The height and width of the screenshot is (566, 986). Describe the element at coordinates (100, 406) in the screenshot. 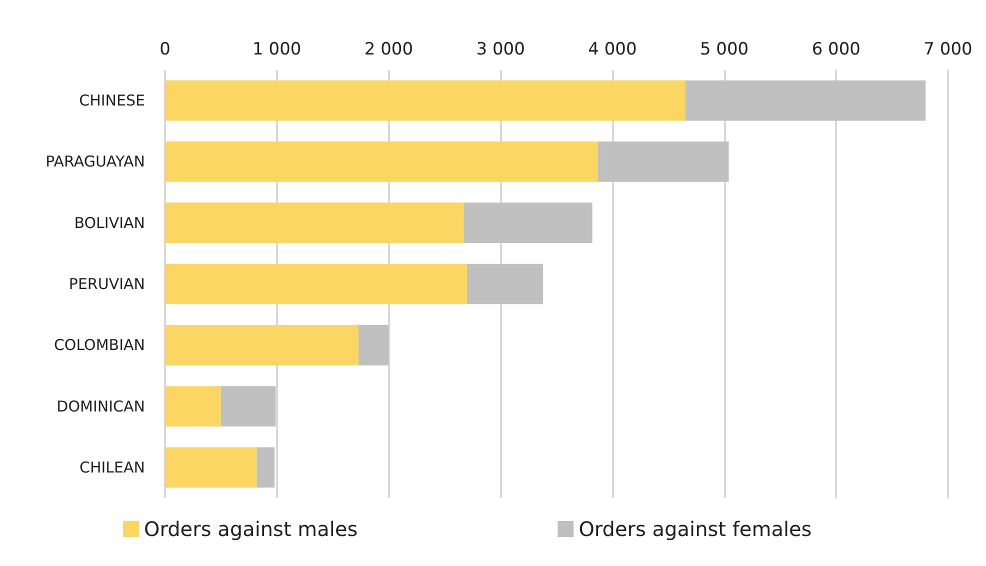

I see `y-tick-label: DOMINICAN` at that location.